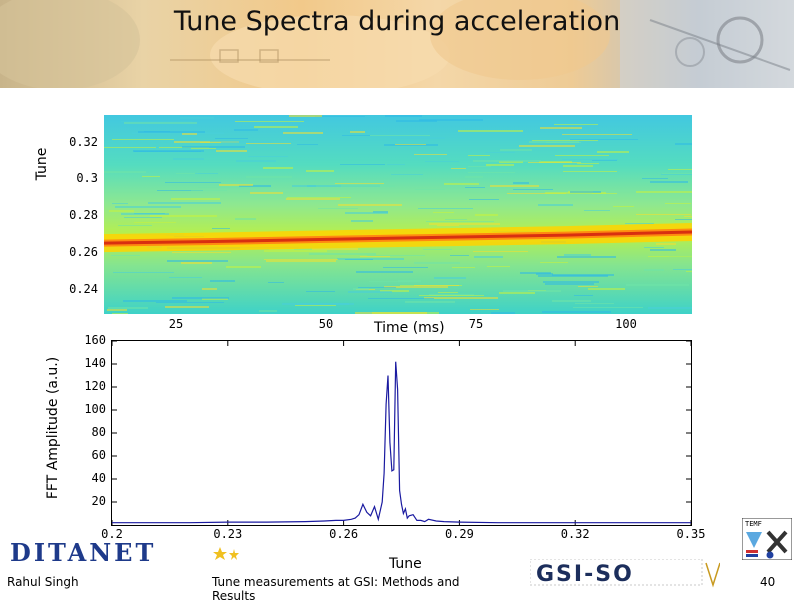  I want to click on slide-title: Tune Spectra during acceleration, so click(397, 21).